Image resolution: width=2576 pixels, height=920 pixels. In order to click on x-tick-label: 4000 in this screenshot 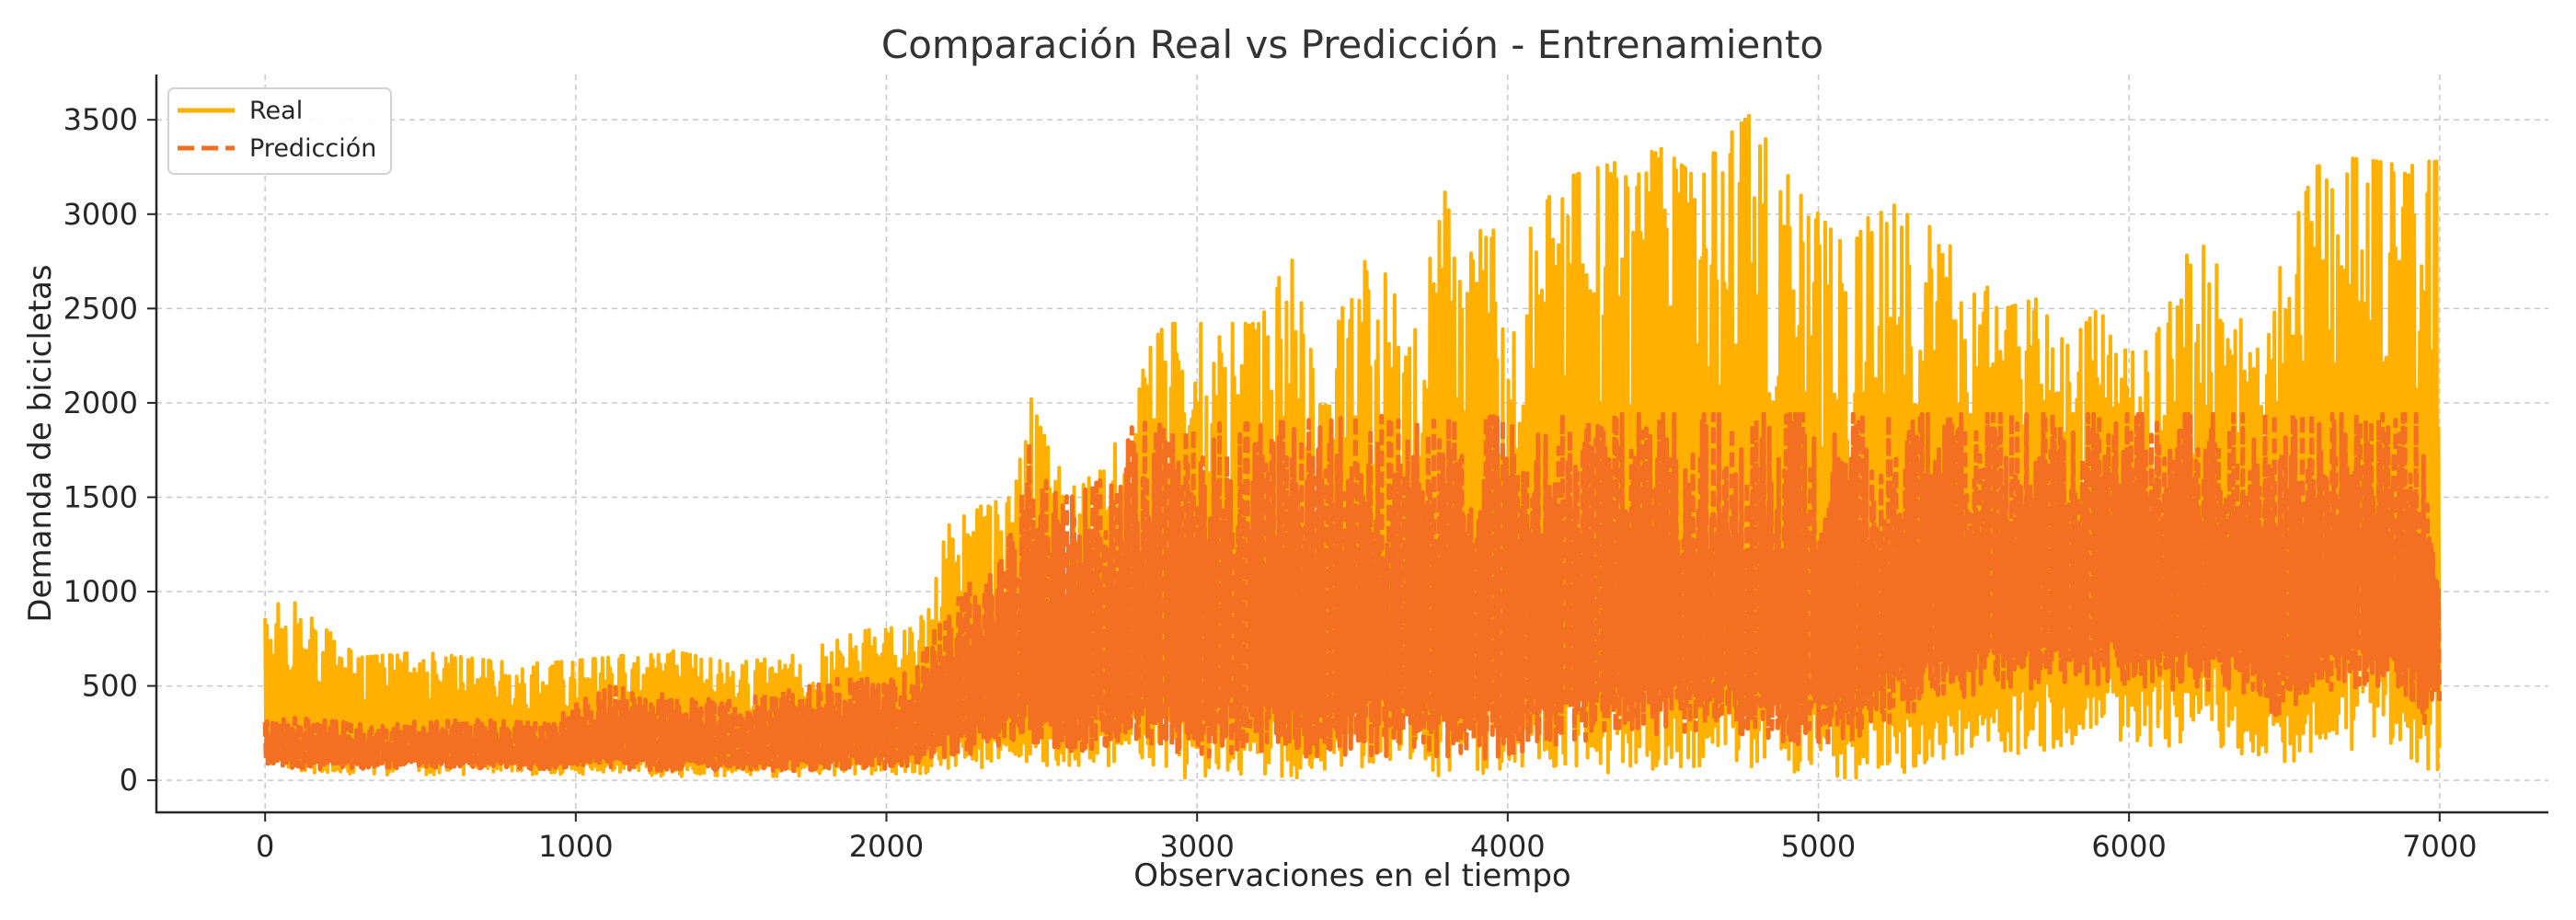, I will do `click(1507, 846)`.